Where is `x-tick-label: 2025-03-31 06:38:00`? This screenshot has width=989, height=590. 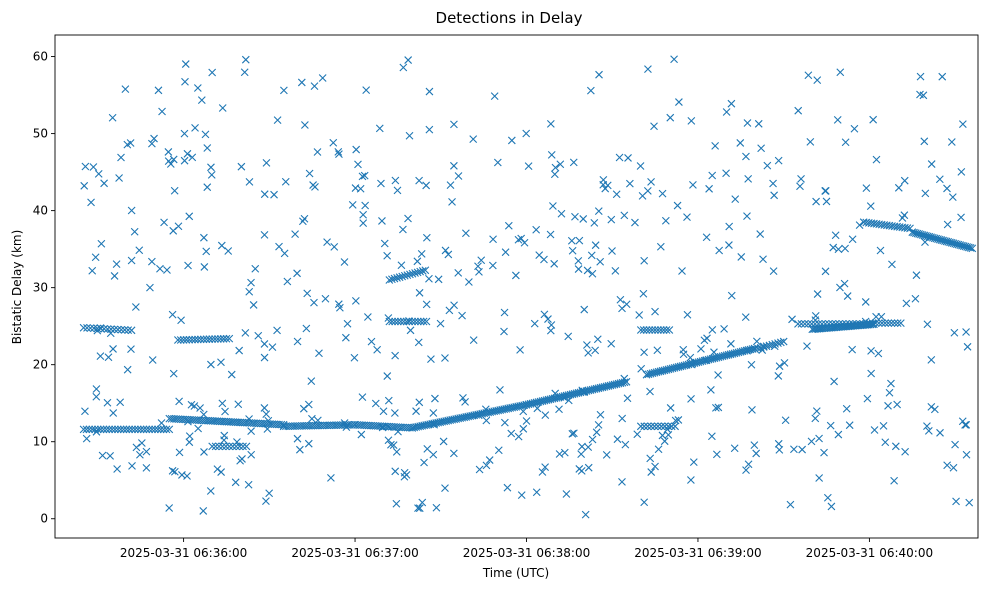
x-tick-label: 2025-03-31 06:38:00 is located at coordinates (526, 553).